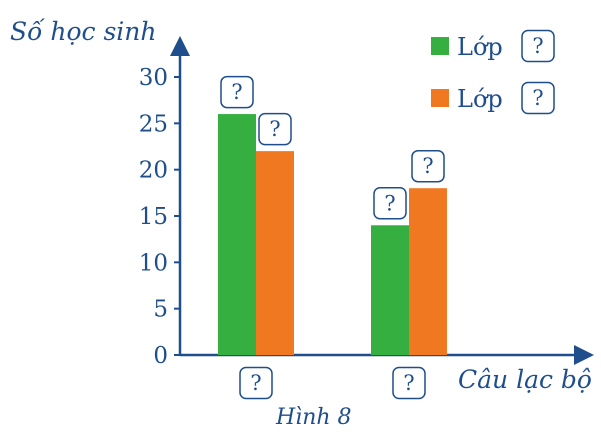 Image resolution: width=601 pixels, height=441 pixels. What do you see at coordinates (160, 356) in the screenshot?
I see `y-tick-label: 0` at bounding box center [160, 356].